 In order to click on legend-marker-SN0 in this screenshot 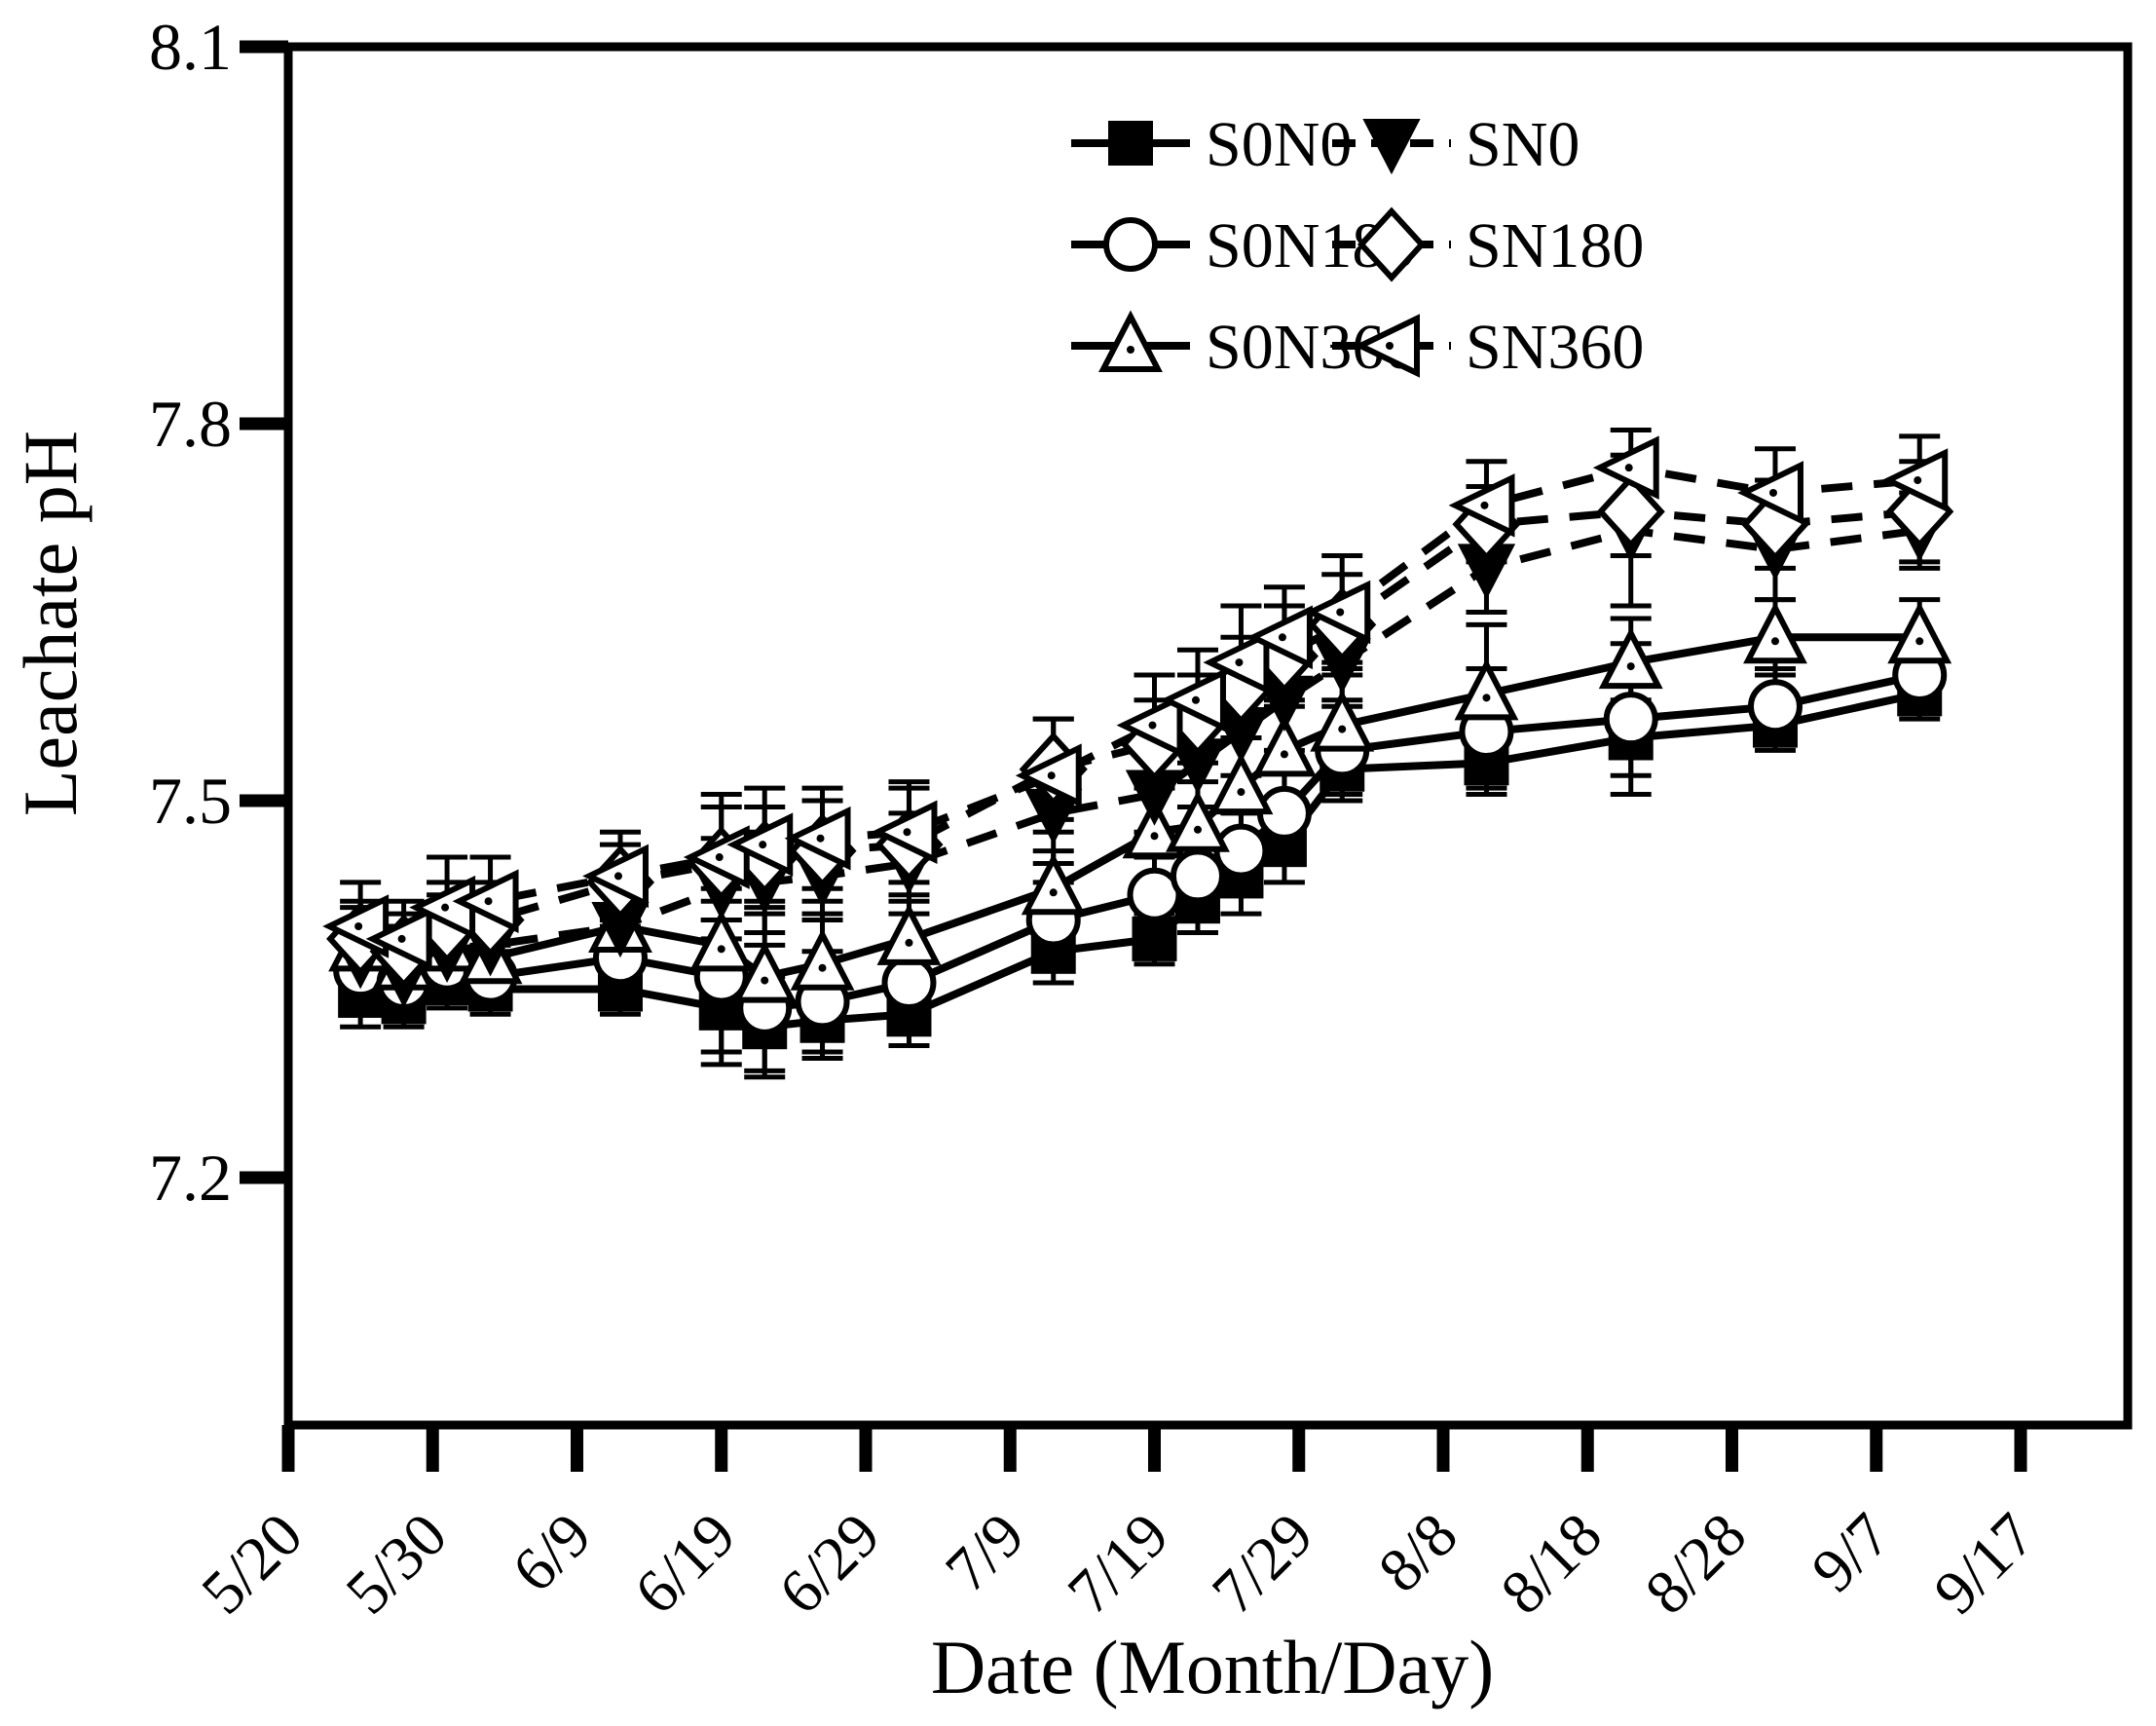, I will do `click(1392, 147)`.